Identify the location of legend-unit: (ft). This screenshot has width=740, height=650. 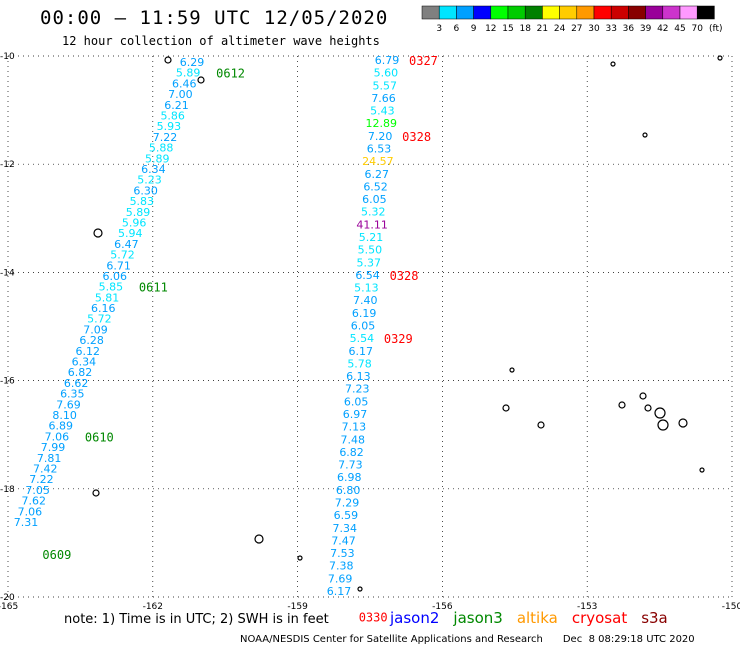
(716, 29).